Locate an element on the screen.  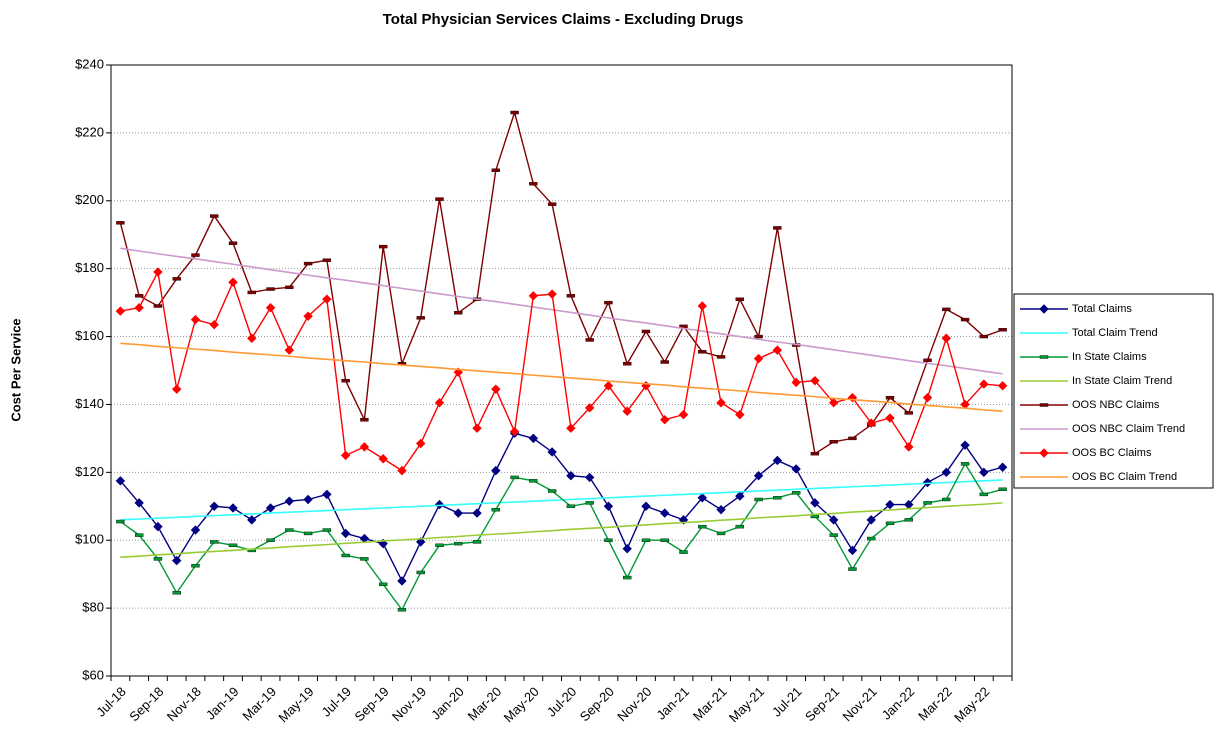
legend-label: In State Claim Trend is located at coordinates (1122, 381).